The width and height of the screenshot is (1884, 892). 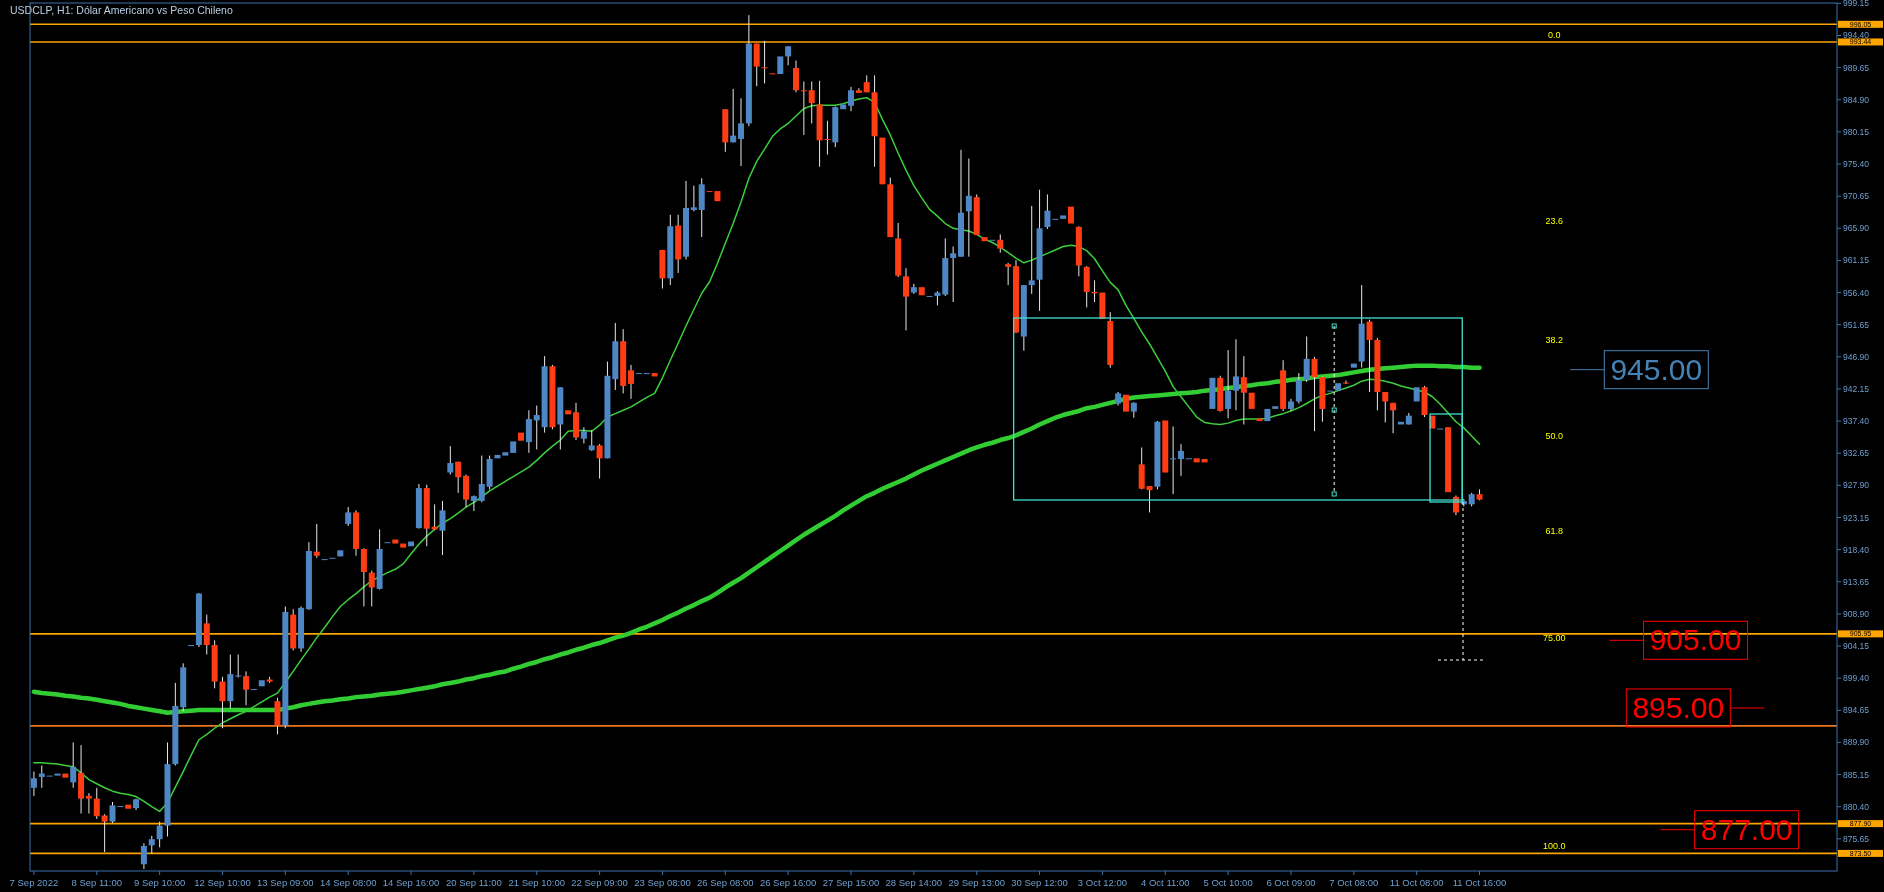 What do you see at coordinates (1165, 882) in the screenshot?
I see `x-tick-label: 4 Oct 11:00` at bounding box center [1165, 882].